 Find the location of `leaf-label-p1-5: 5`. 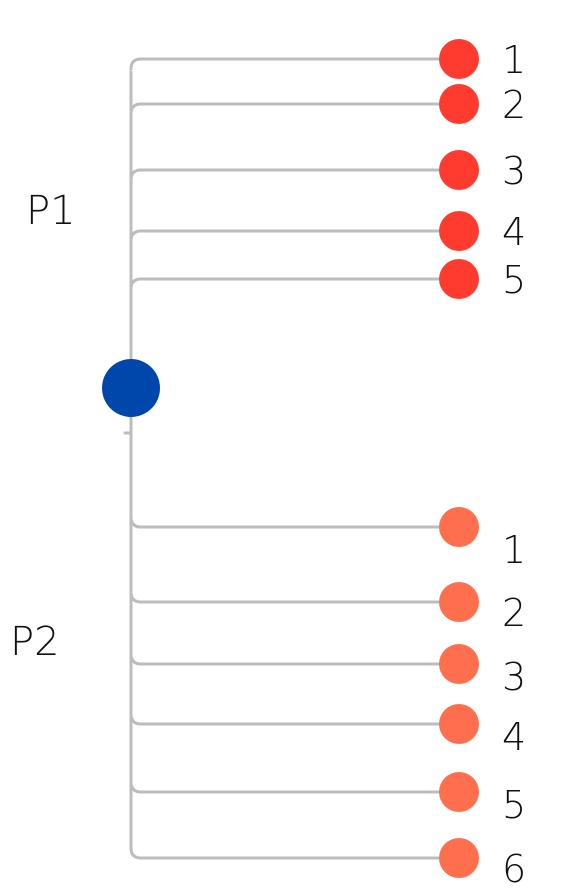

leaf-label-p1-5: 5 is located at coordinates (514, 280).